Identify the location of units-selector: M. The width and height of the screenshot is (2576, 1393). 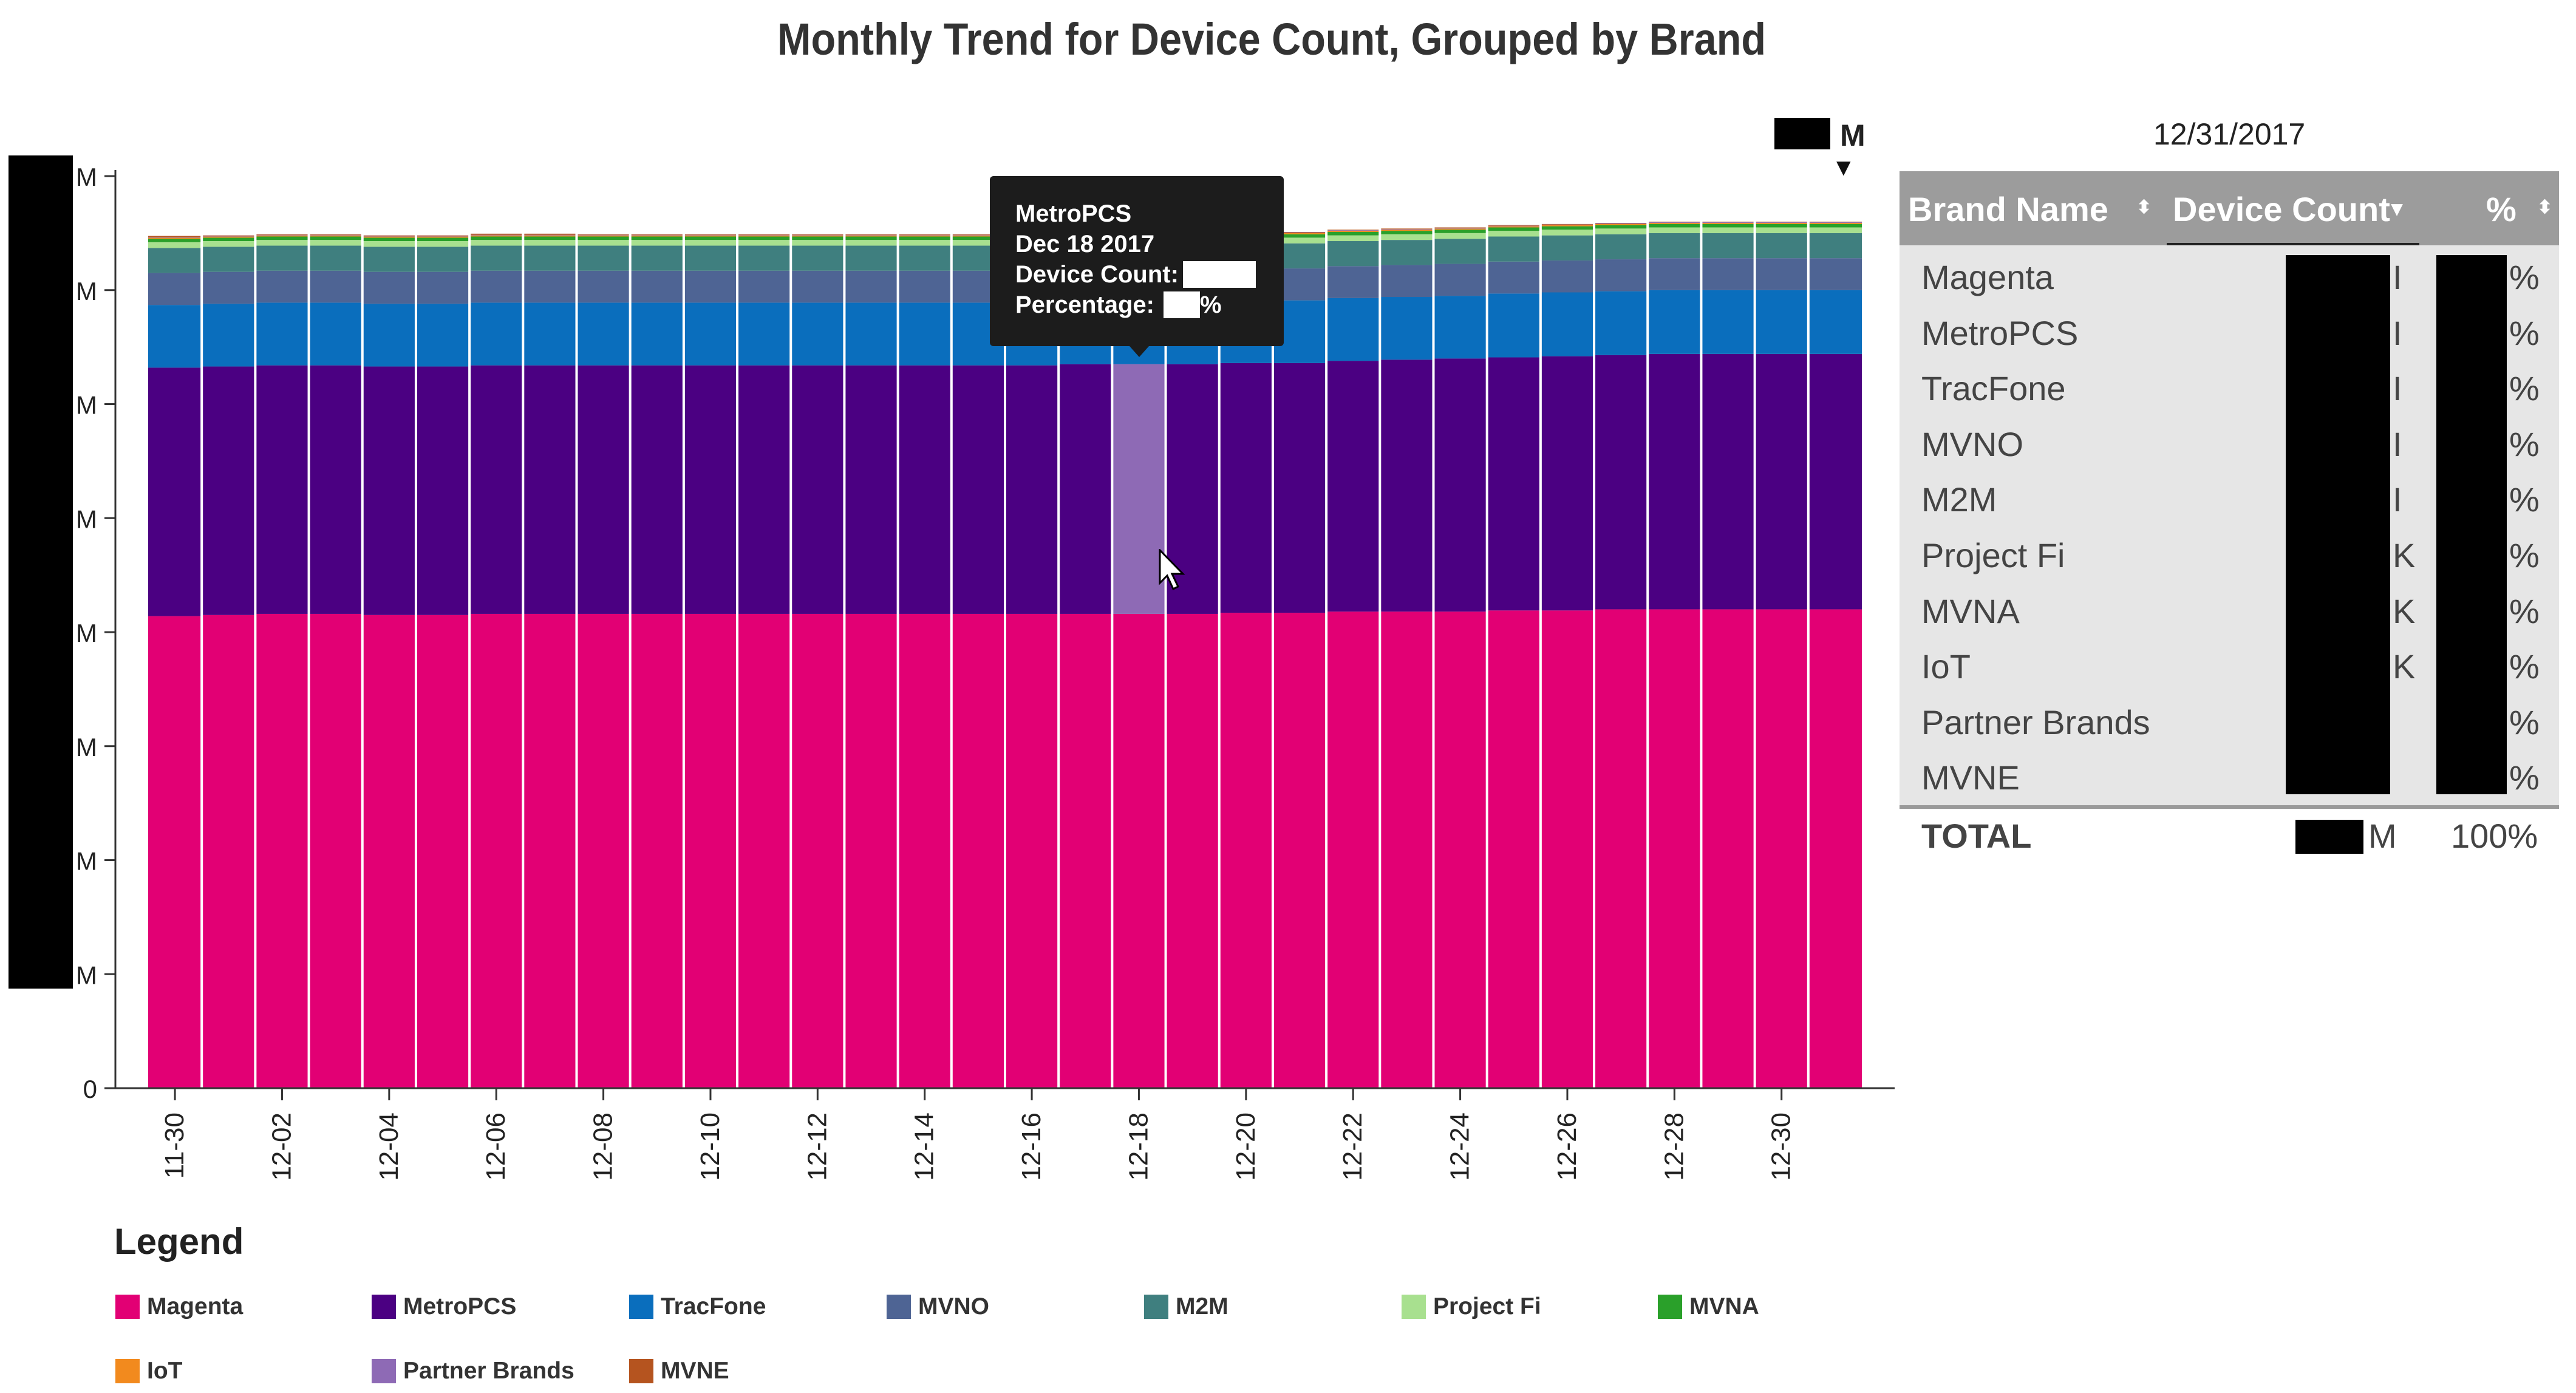
(1853, 135).